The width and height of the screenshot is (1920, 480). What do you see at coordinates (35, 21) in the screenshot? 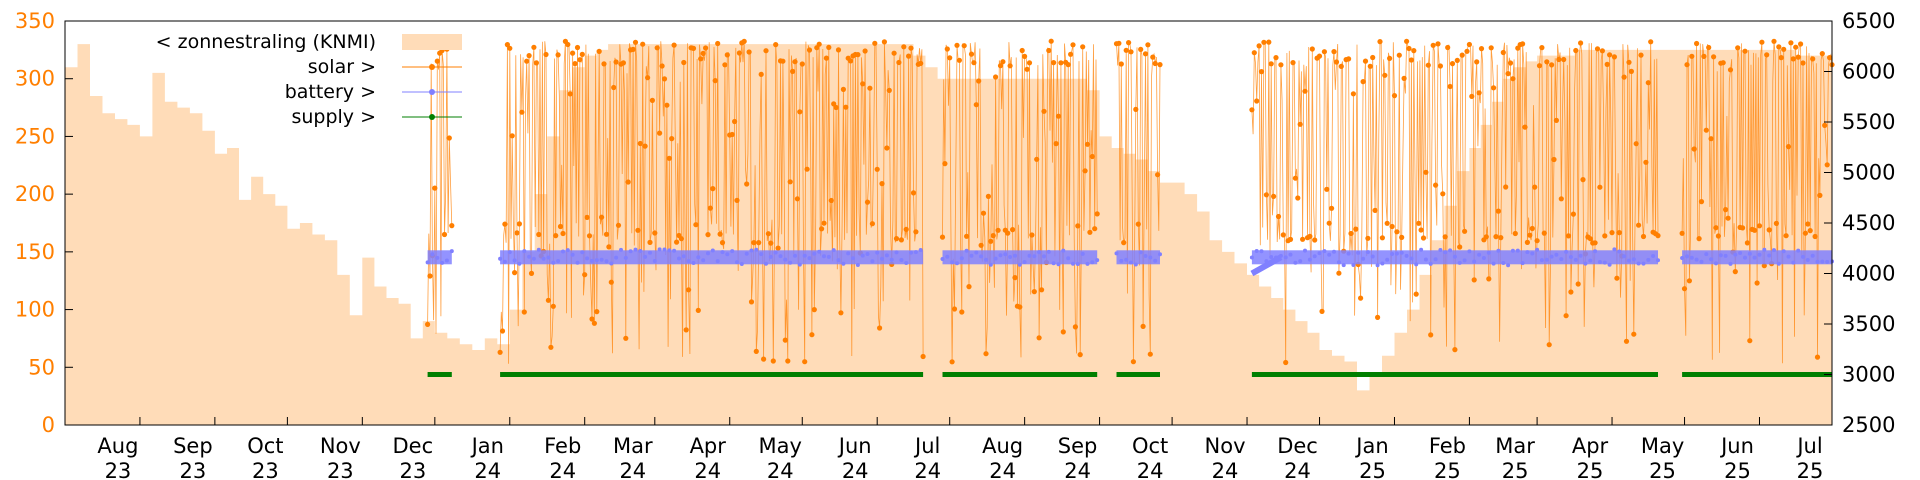
I see `y-left-tick-label: 350` at bounding box center [35, 21].